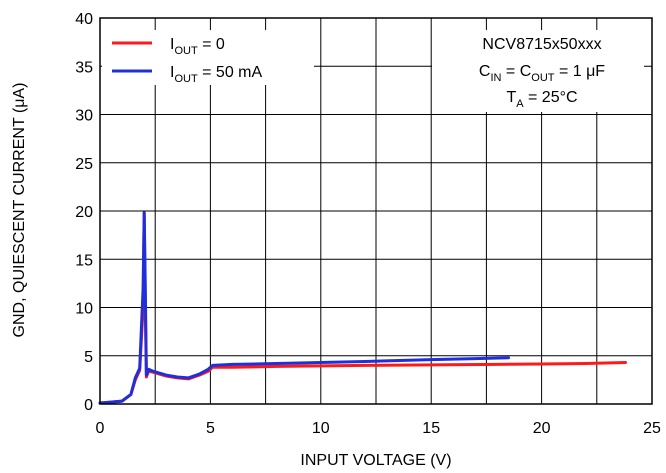 The image size is (666, 473). What do you see at coordinates (84, 116) in the screenshot?
I see `y-tick-label: 30` at bounding box center [84, 116].